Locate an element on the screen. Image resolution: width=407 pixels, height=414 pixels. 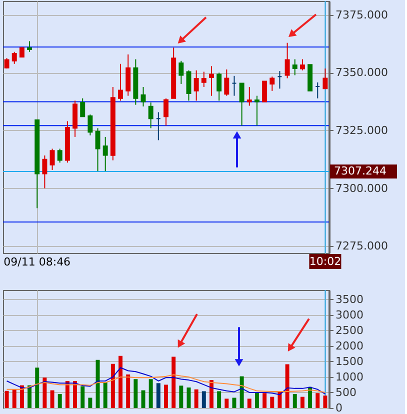
y-tick-label: 0 is located at coordinates (339, 408).